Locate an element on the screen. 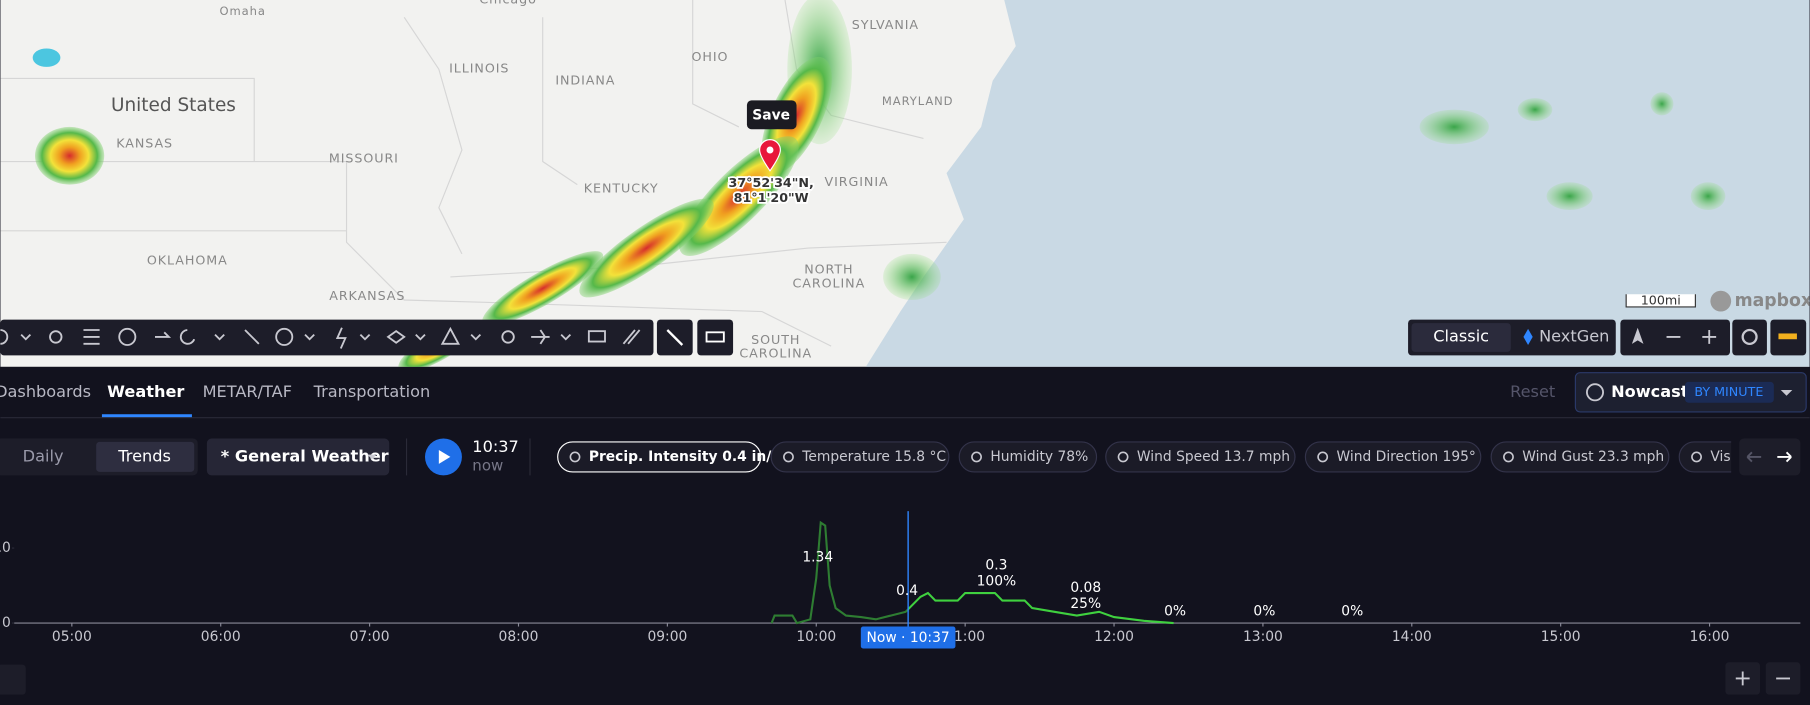 This screenshot has width=1810, height=705. value-annotation: 0.4 is located at coordinates (907, 591).